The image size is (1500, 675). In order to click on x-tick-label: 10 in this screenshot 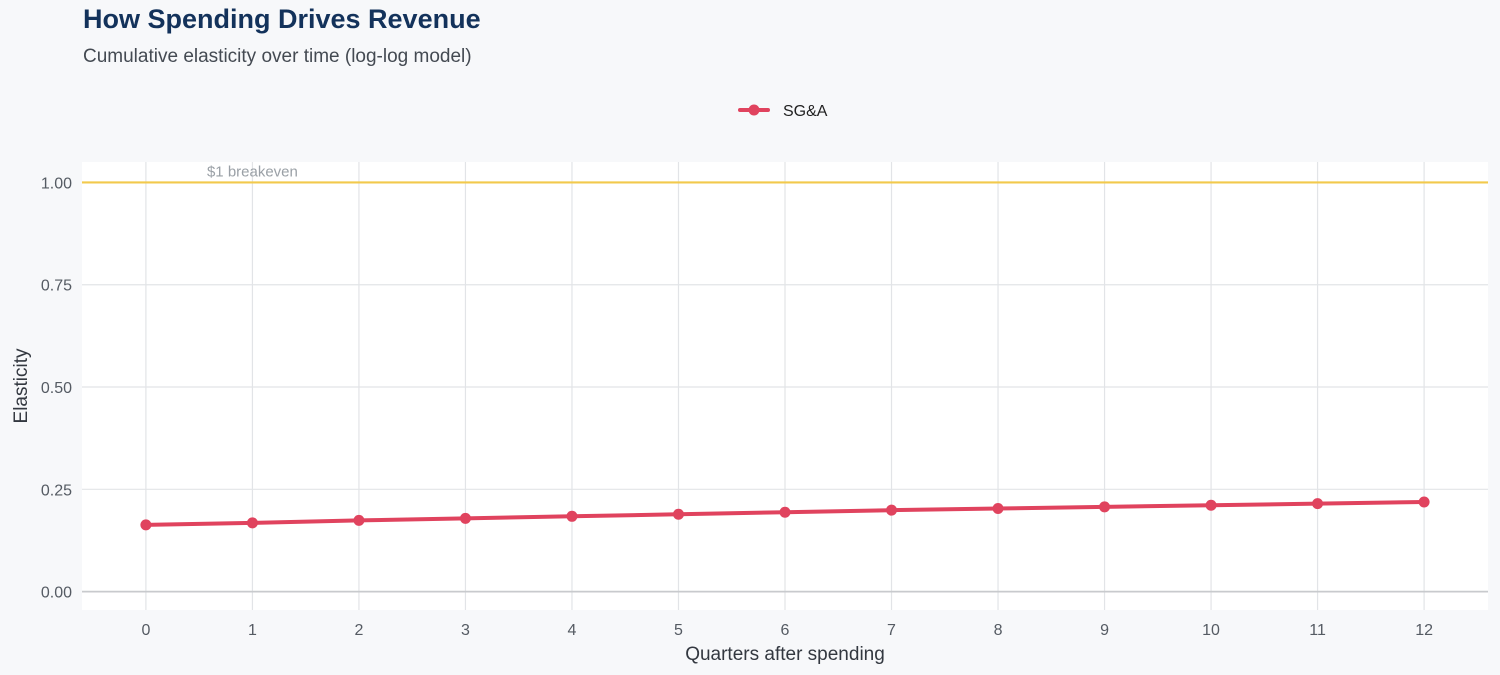, I will do `click(1211, 630)`.